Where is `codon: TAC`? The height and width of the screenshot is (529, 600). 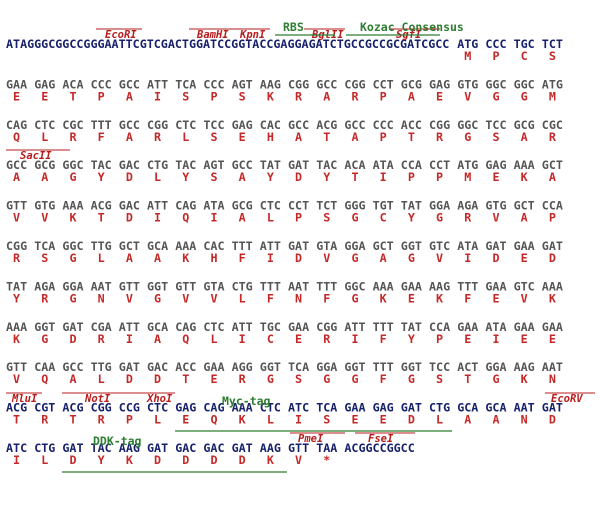
codon: TAC is located at coordinates (185, 165).